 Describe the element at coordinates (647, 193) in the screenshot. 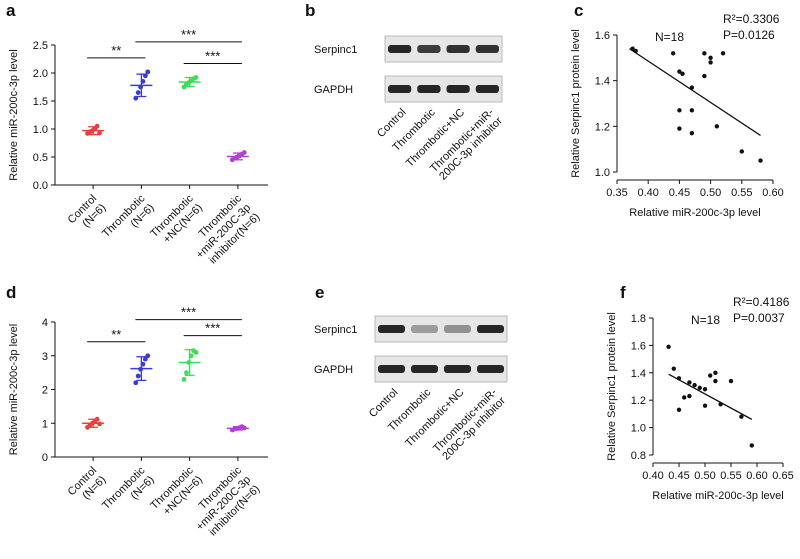

I see `x-tick-label: 0.40` at that location.